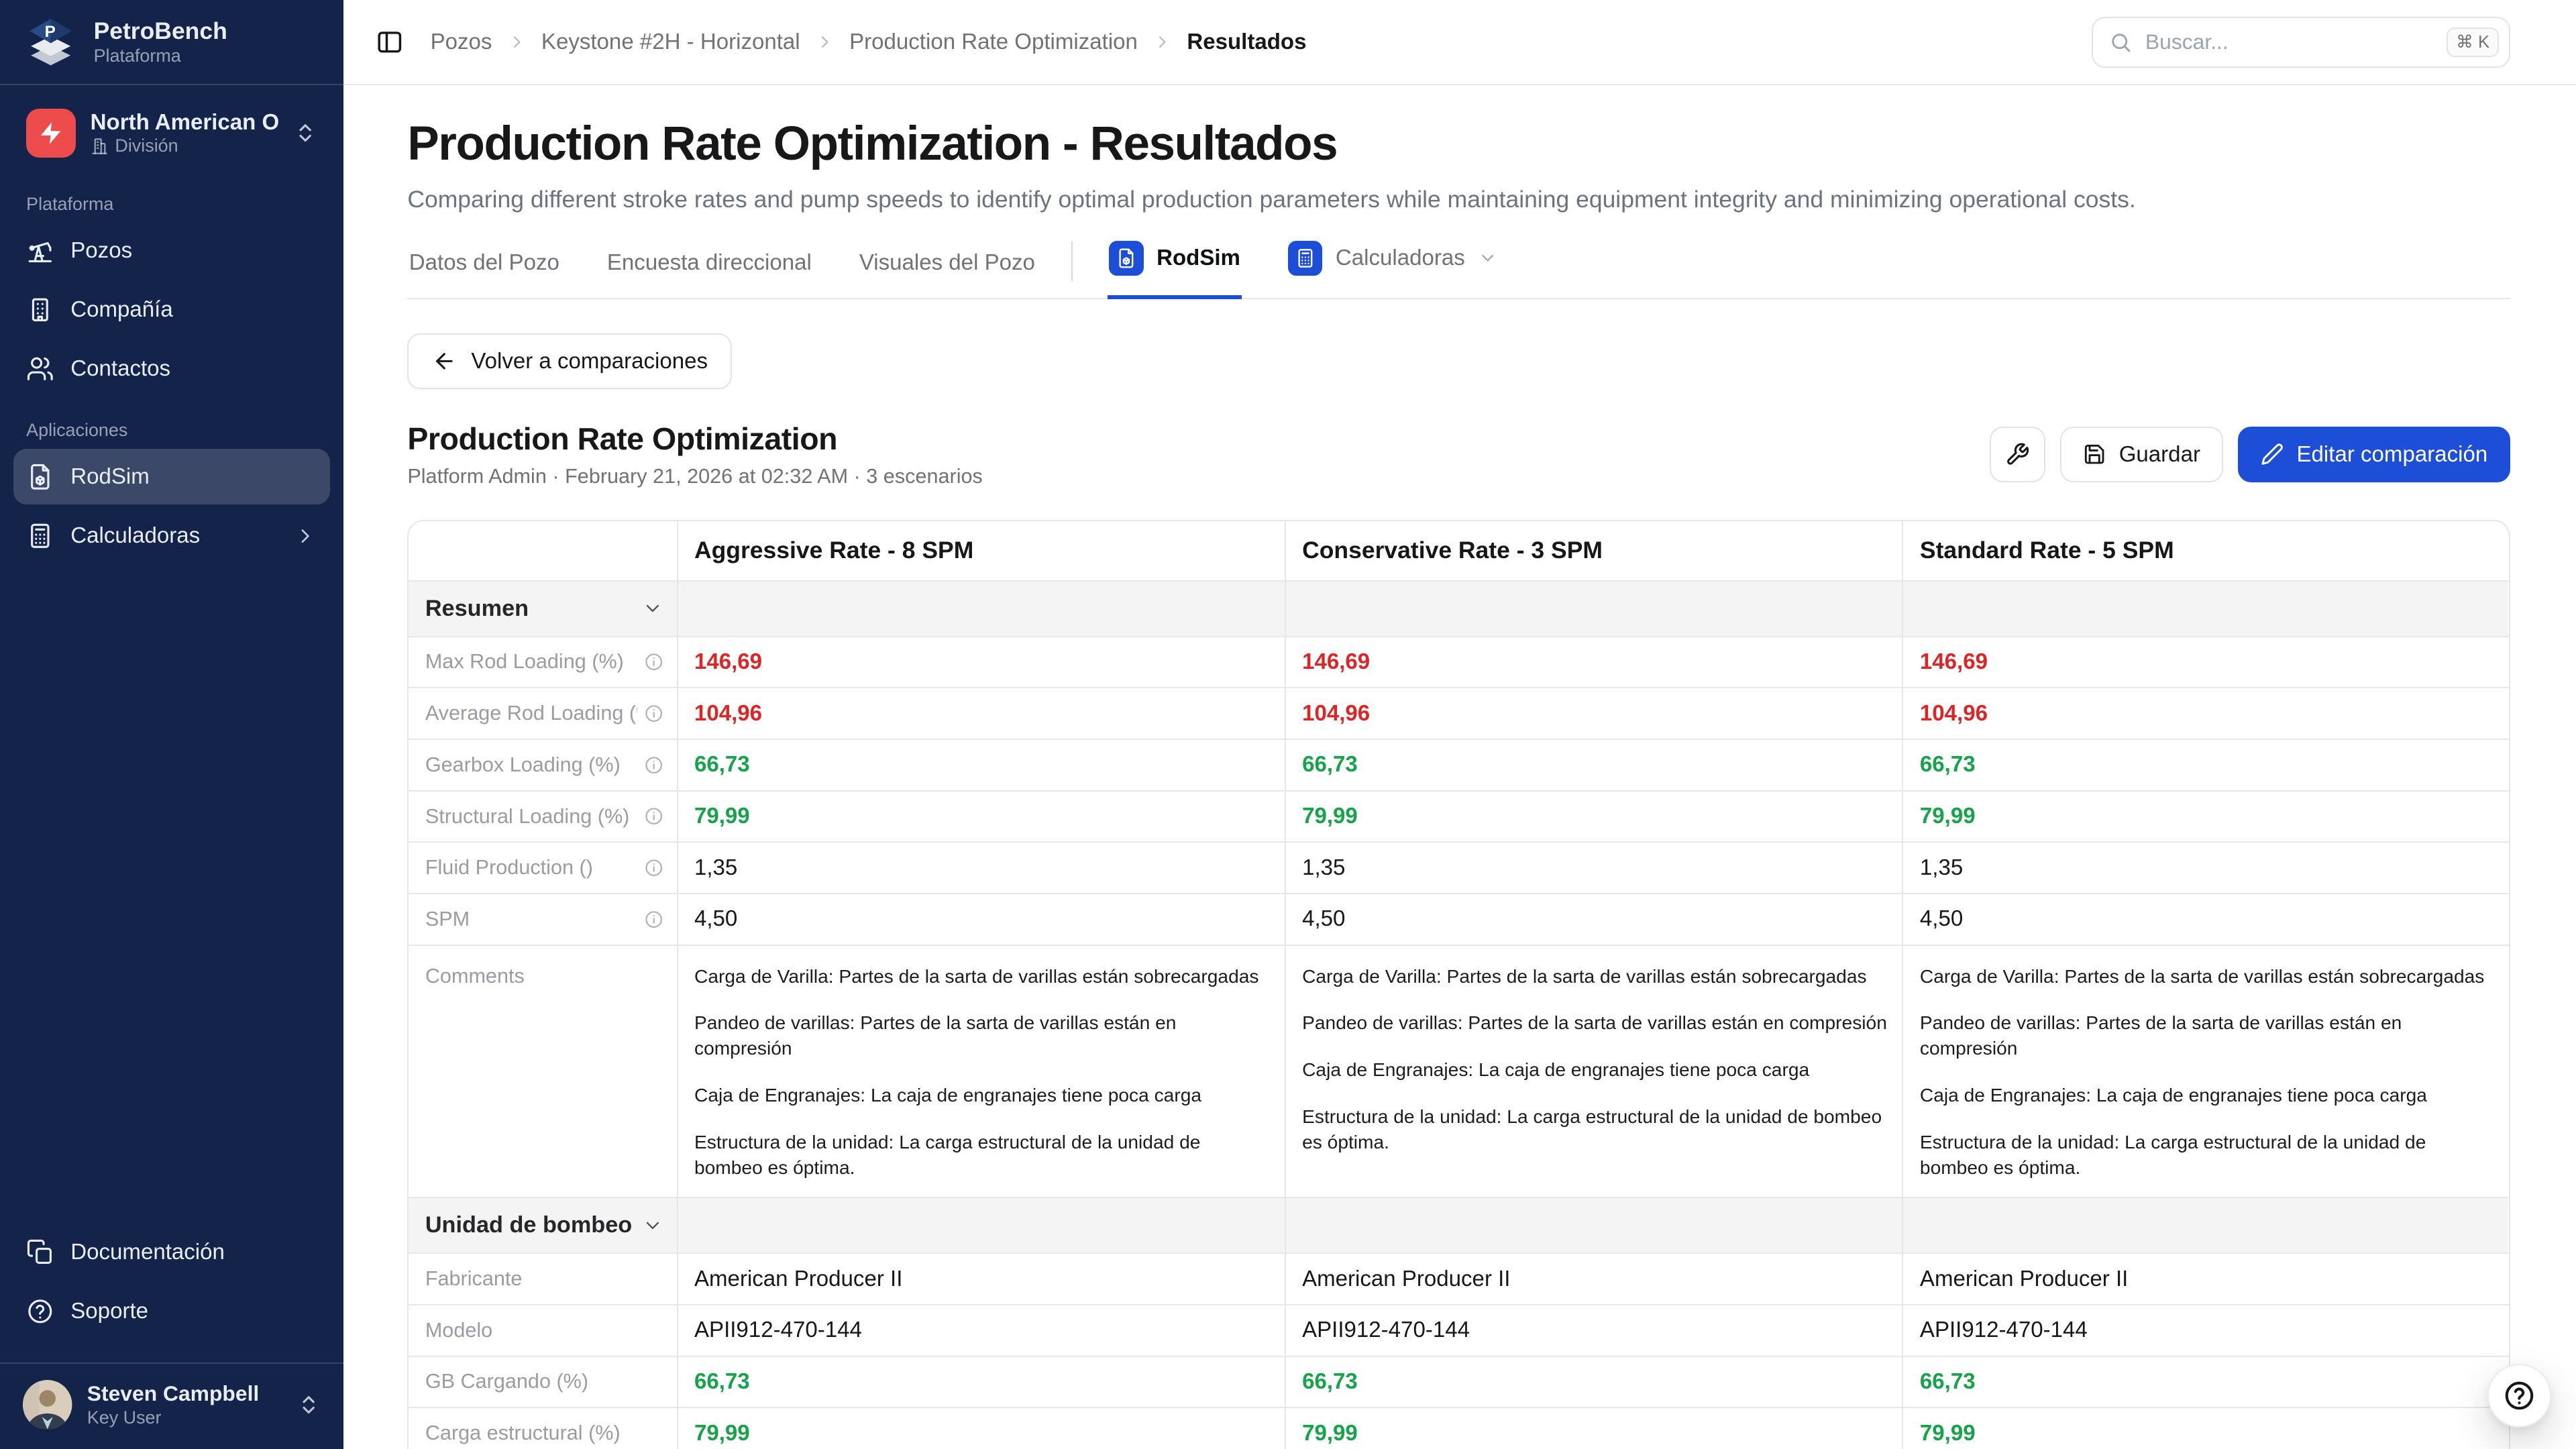  What do you see at coordinates (110, 476) in the screenshot?
I see `sidebar-item-label: RodSim` at bounding box center [110, 476].